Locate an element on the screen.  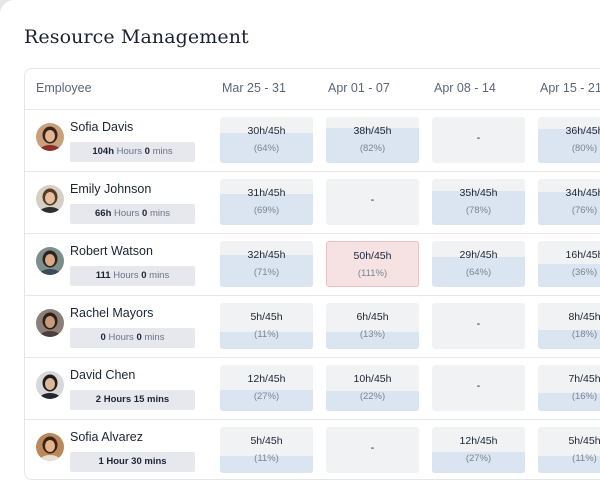
allocation-percent: (11%) is located at coordinates (266, 458).